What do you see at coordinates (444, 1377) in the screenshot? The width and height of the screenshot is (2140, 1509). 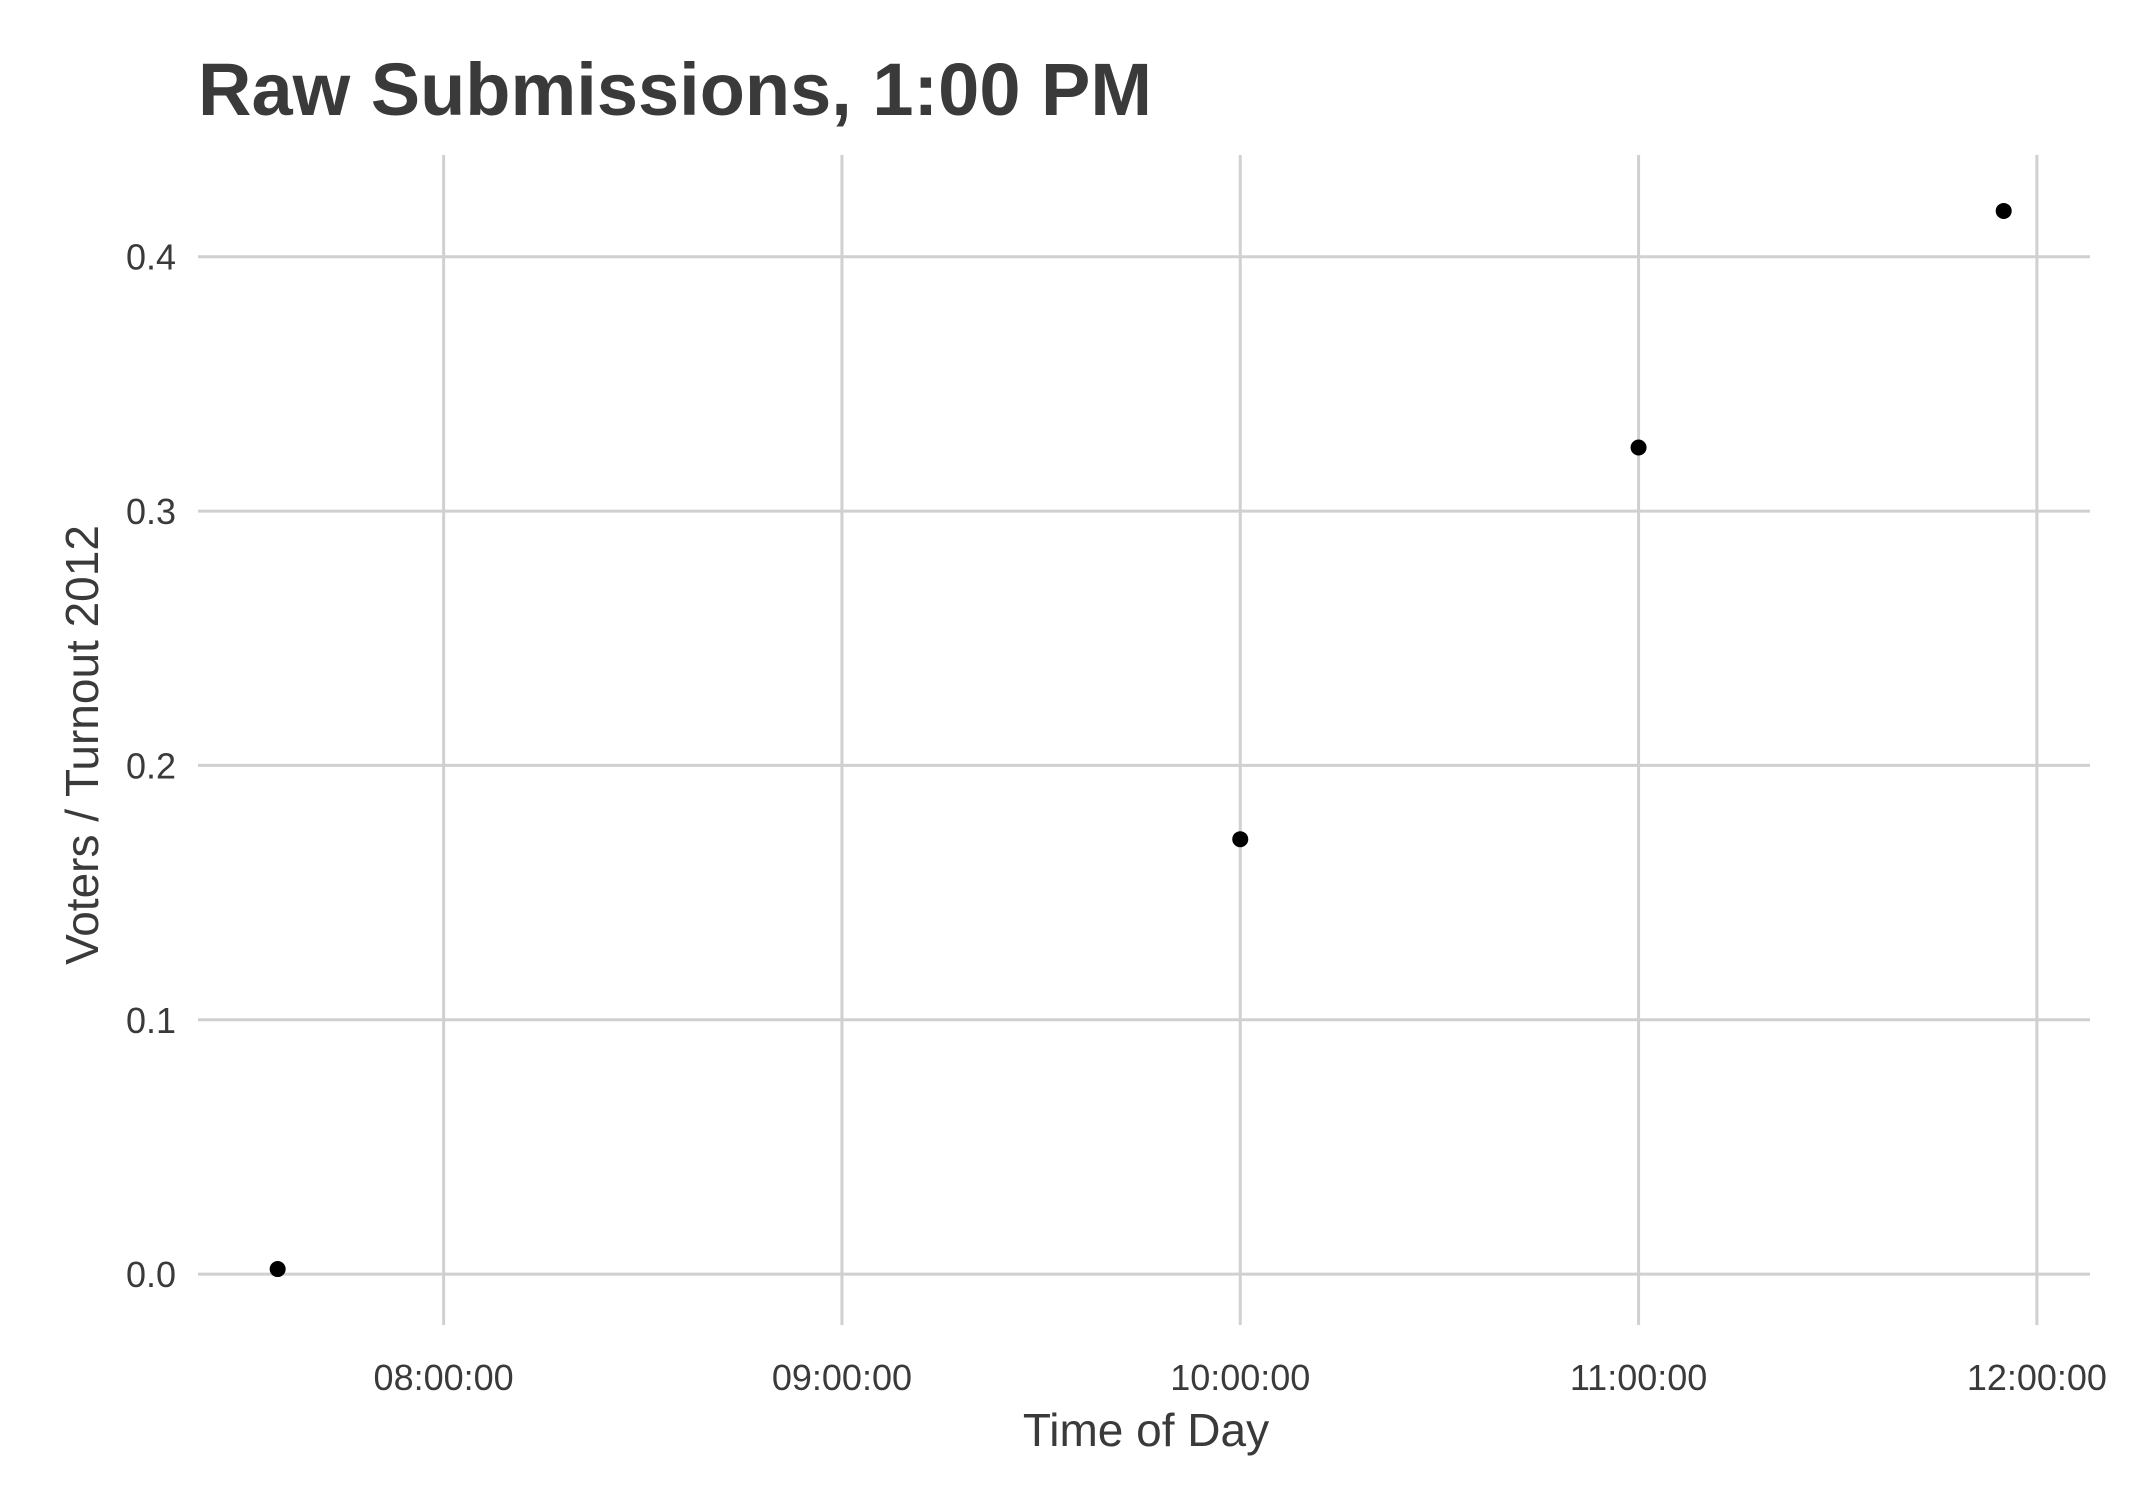 I see `x-tick-label: 08:00:00` at bounding box center [444, 1377].